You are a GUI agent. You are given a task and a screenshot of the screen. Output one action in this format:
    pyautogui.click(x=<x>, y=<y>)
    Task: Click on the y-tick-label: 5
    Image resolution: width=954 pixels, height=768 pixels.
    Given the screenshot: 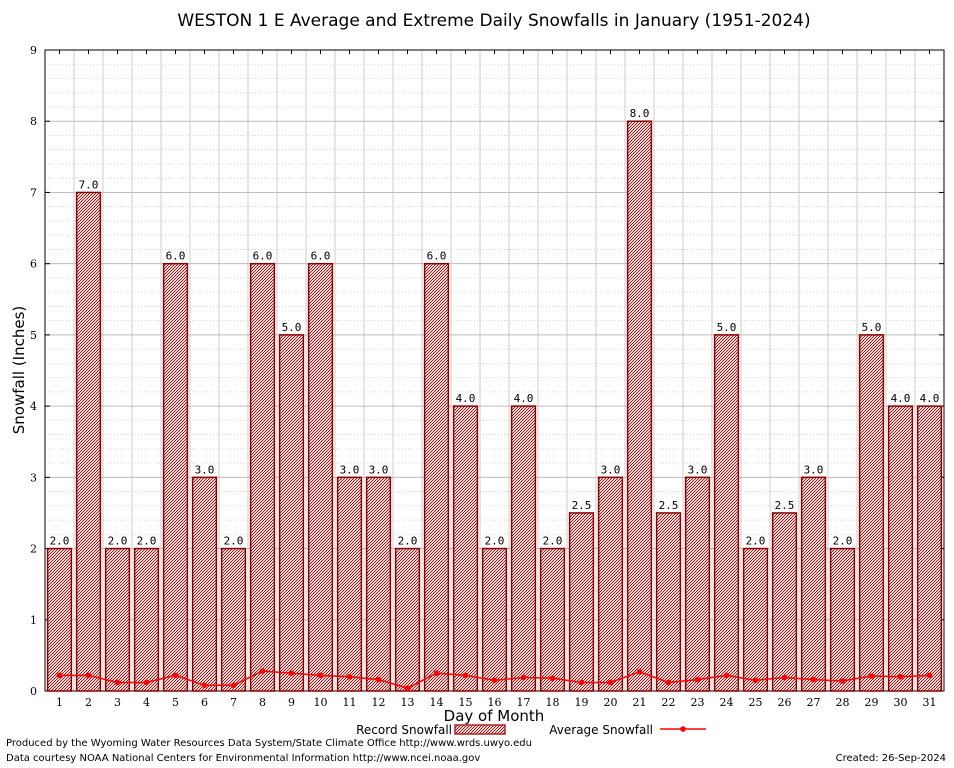 What is the action you would take?
    pyautogui.click(x=33, y=335)
    